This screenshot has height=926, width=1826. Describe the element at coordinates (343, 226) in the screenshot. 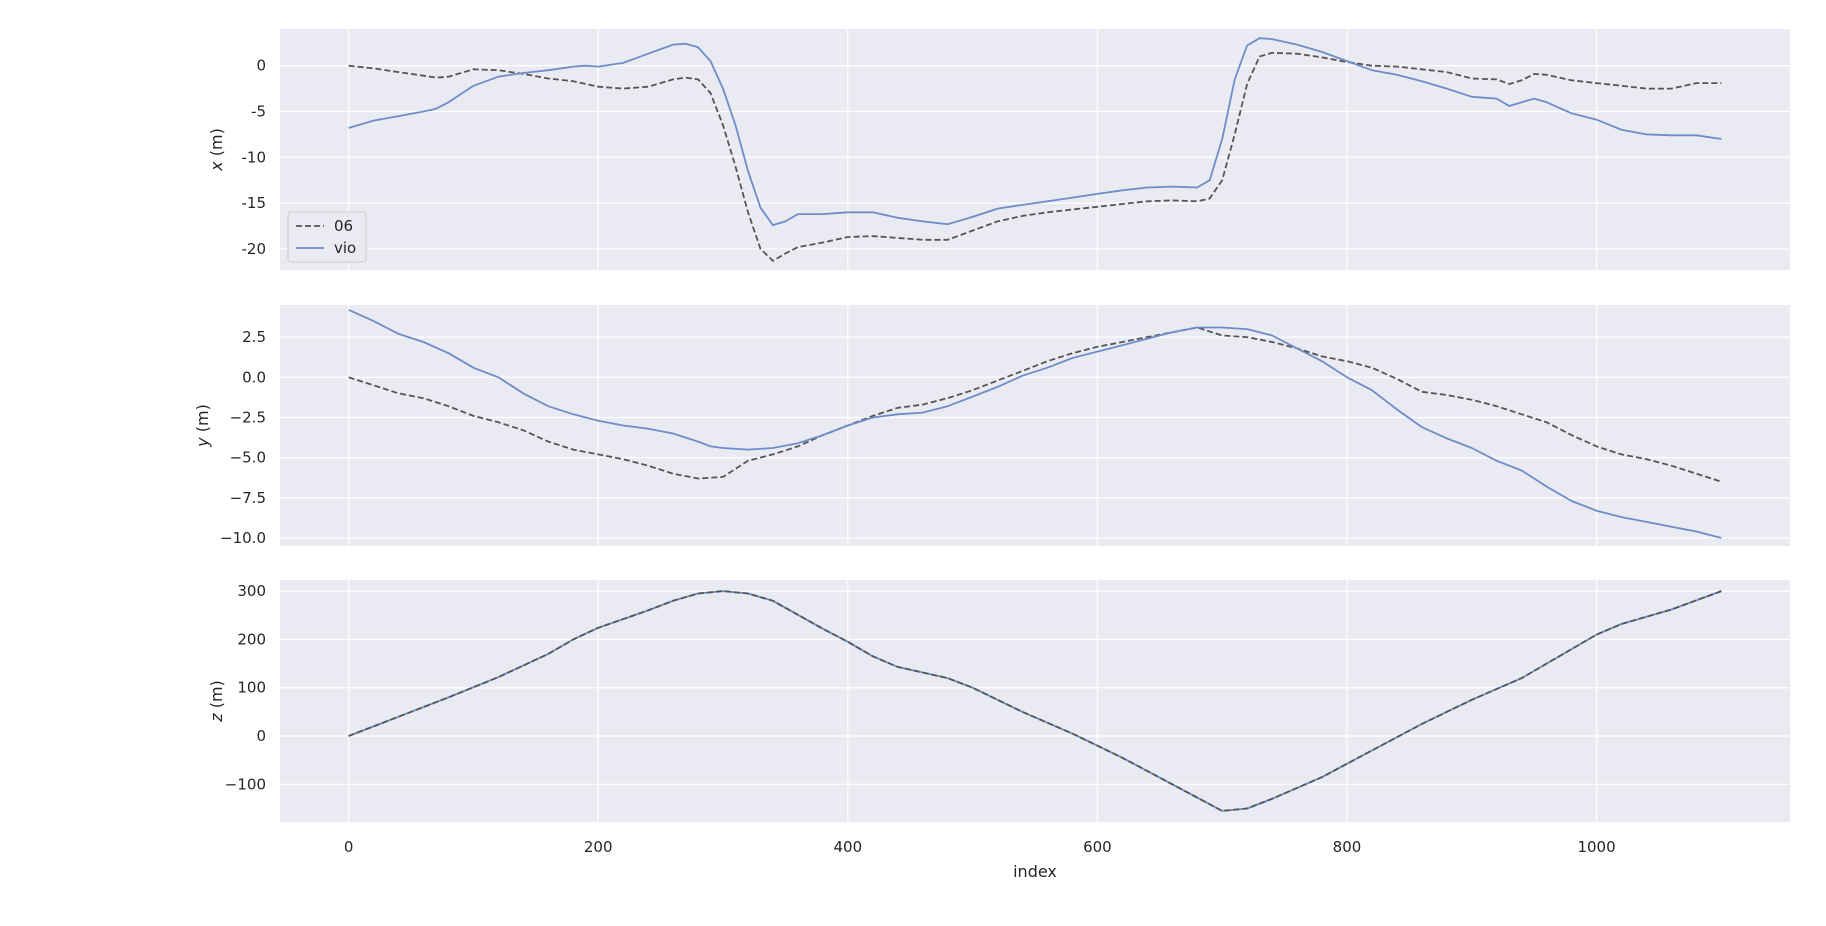

I see `legend-label-06: 06` at that location.